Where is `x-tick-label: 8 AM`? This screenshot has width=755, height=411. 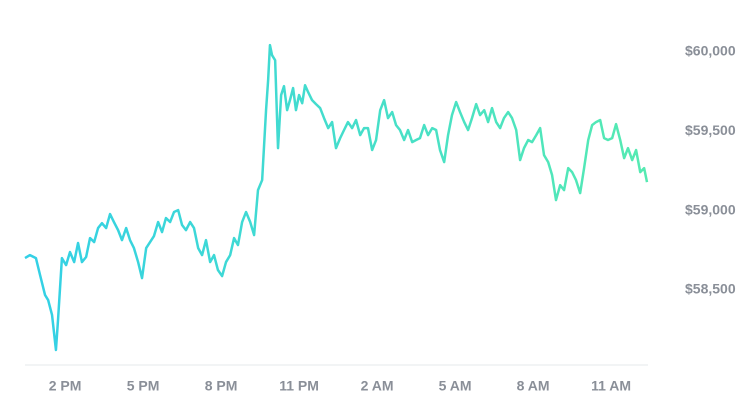 x-tick-label: 8 AM is located at coordinates (533, 386).